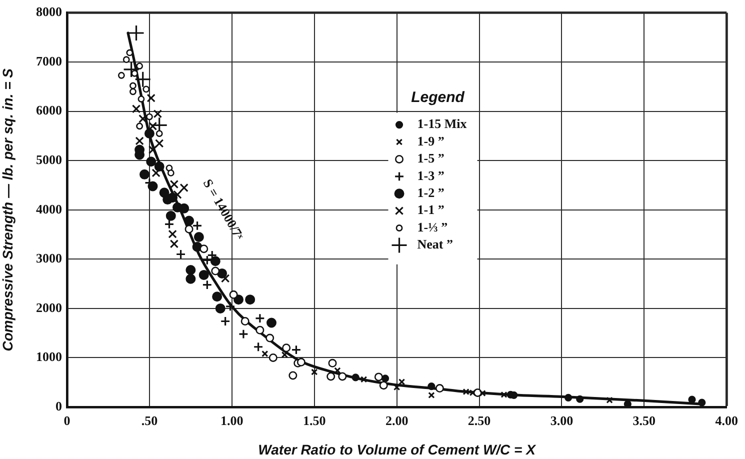  I want to click on y-tick-label: 5000, so click(49, 159).